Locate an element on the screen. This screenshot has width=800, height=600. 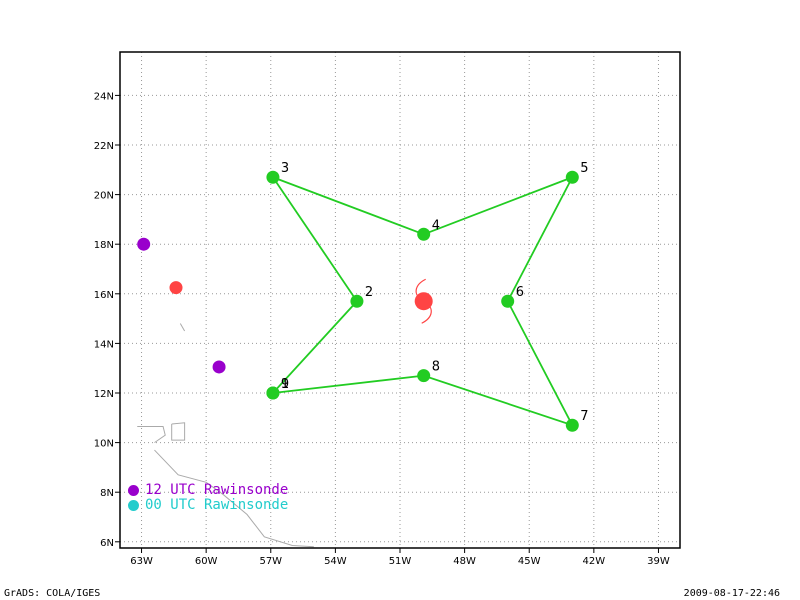
track-point-label: 9 is located at coordinates (285, 384).